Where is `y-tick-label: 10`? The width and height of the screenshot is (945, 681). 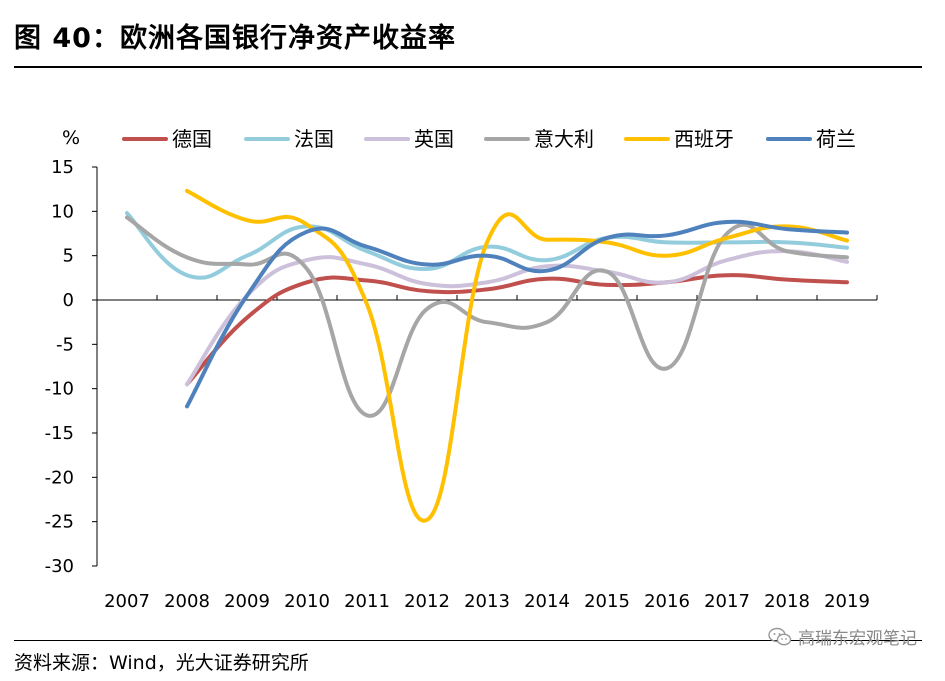
y-tick-label: 10 is located at coordinates (62, 211).